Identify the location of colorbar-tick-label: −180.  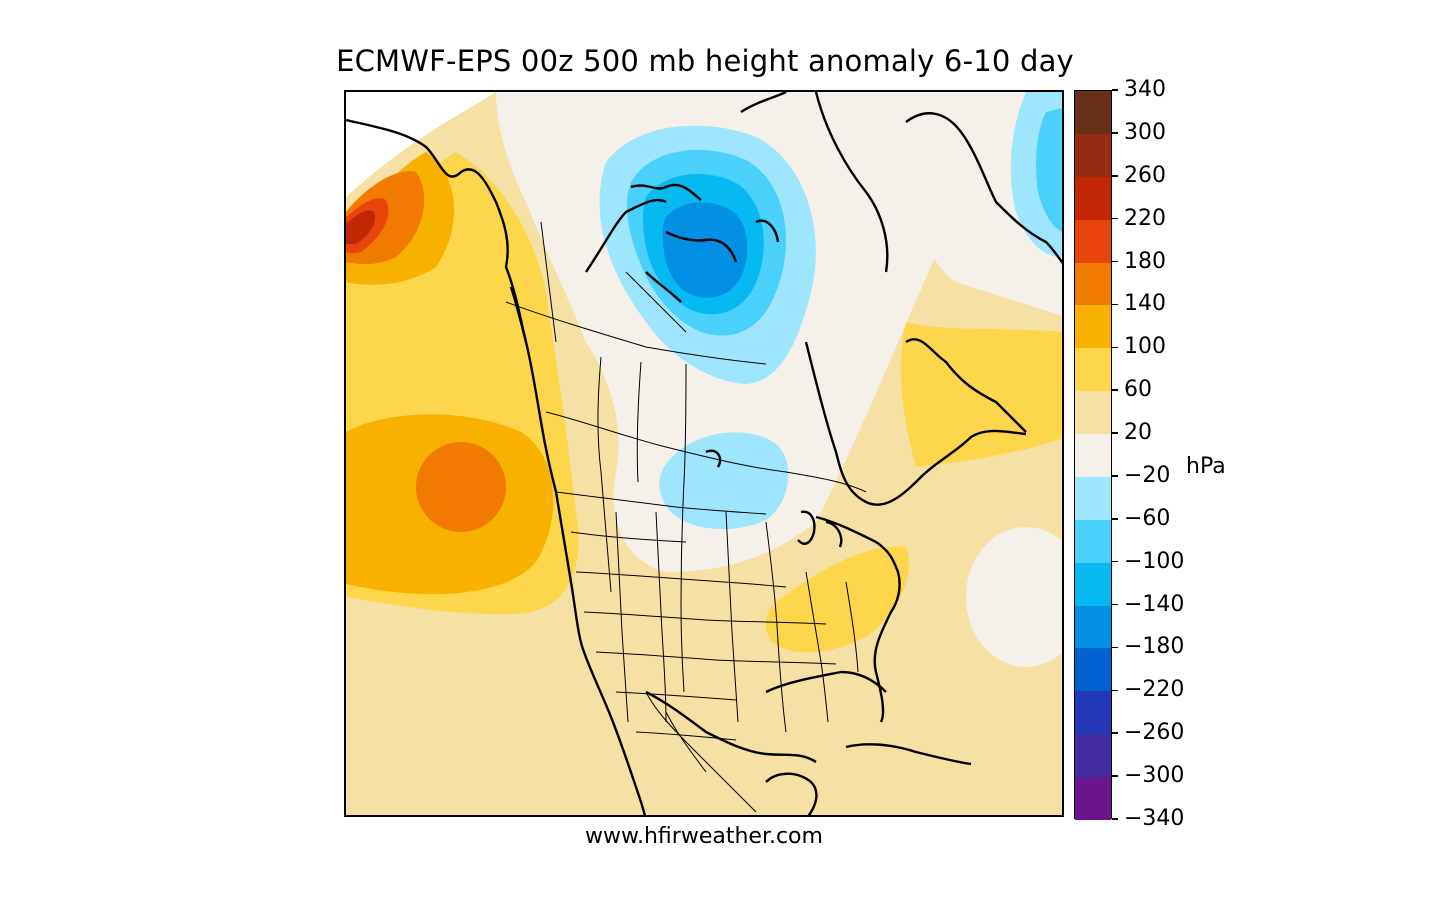
(1154, 647).